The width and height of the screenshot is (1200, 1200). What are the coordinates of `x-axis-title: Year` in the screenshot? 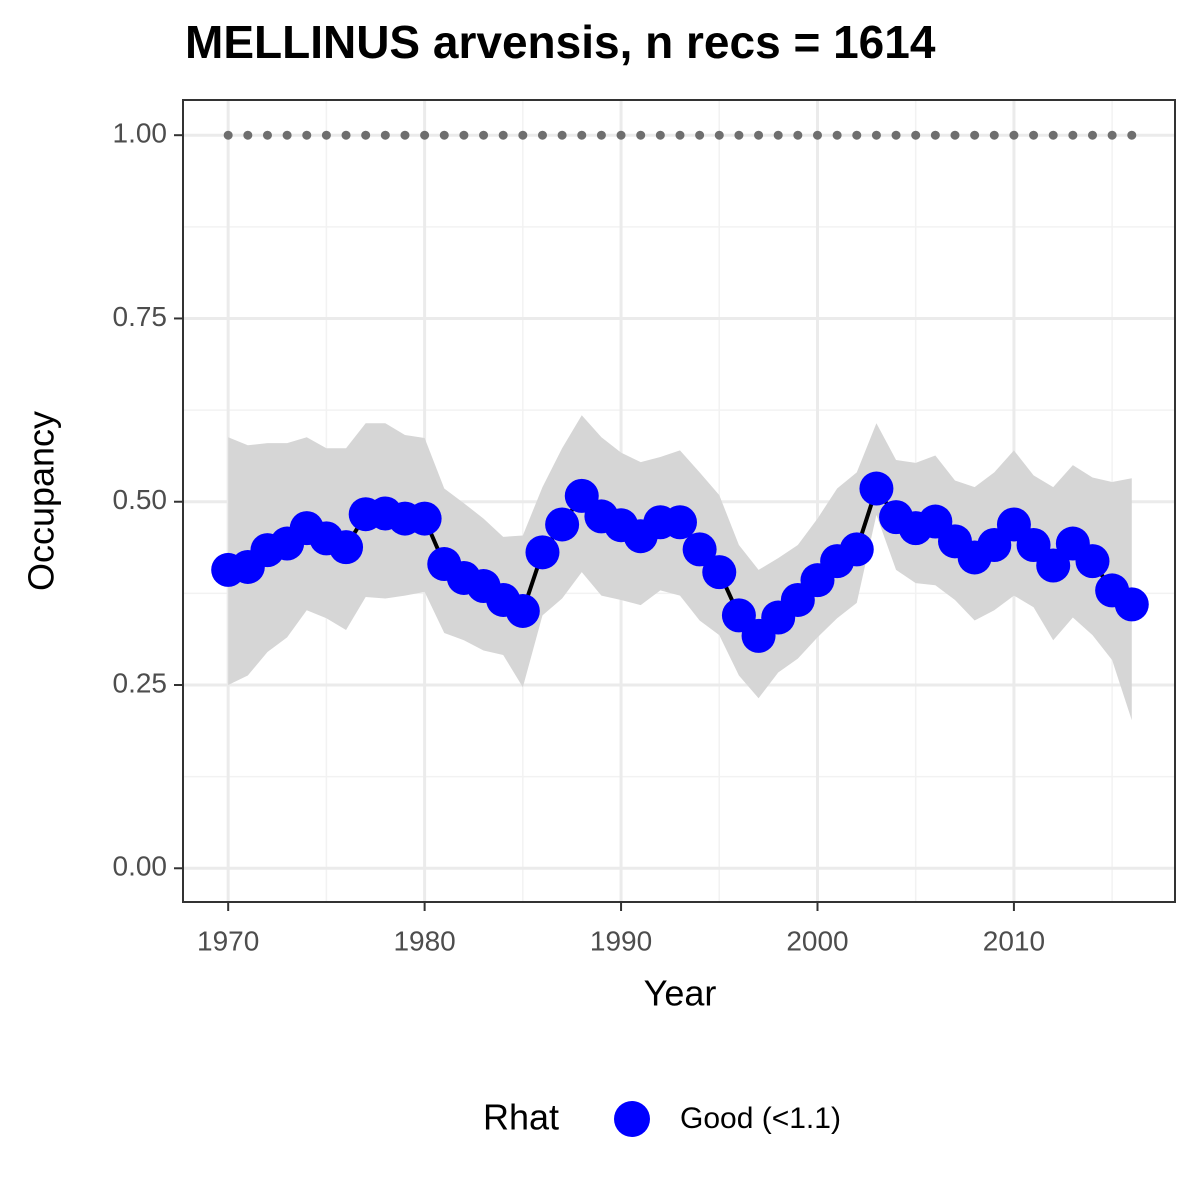 It's located at (680, 993).